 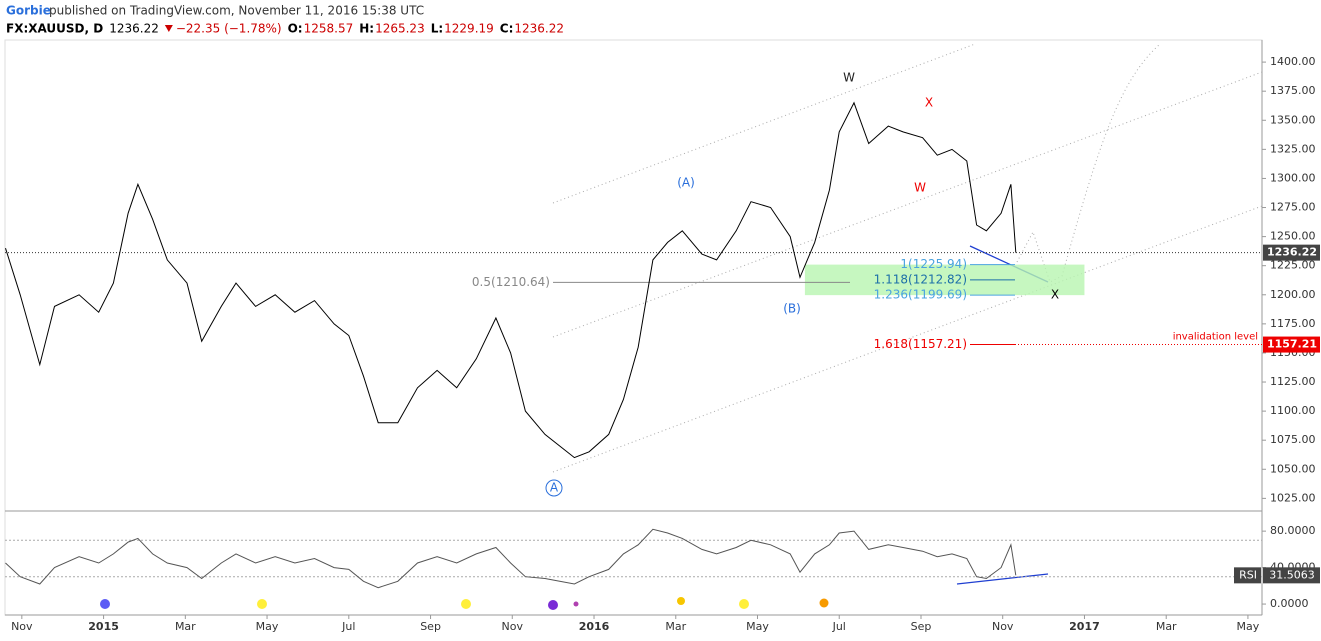 I want to click on wave-label: (A), so click(x=686, y=183).